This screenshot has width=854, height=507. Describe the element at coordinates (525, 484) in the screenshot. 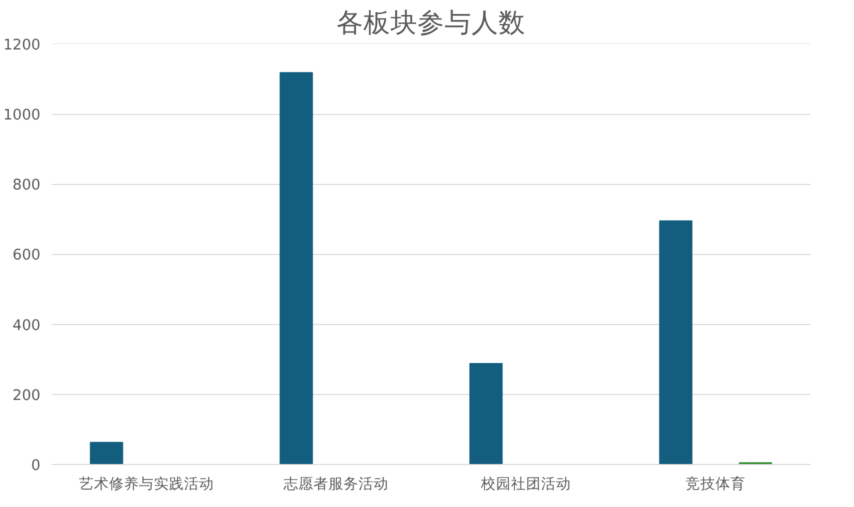

I see `x-tick-label: 校园社团活动` at that location.